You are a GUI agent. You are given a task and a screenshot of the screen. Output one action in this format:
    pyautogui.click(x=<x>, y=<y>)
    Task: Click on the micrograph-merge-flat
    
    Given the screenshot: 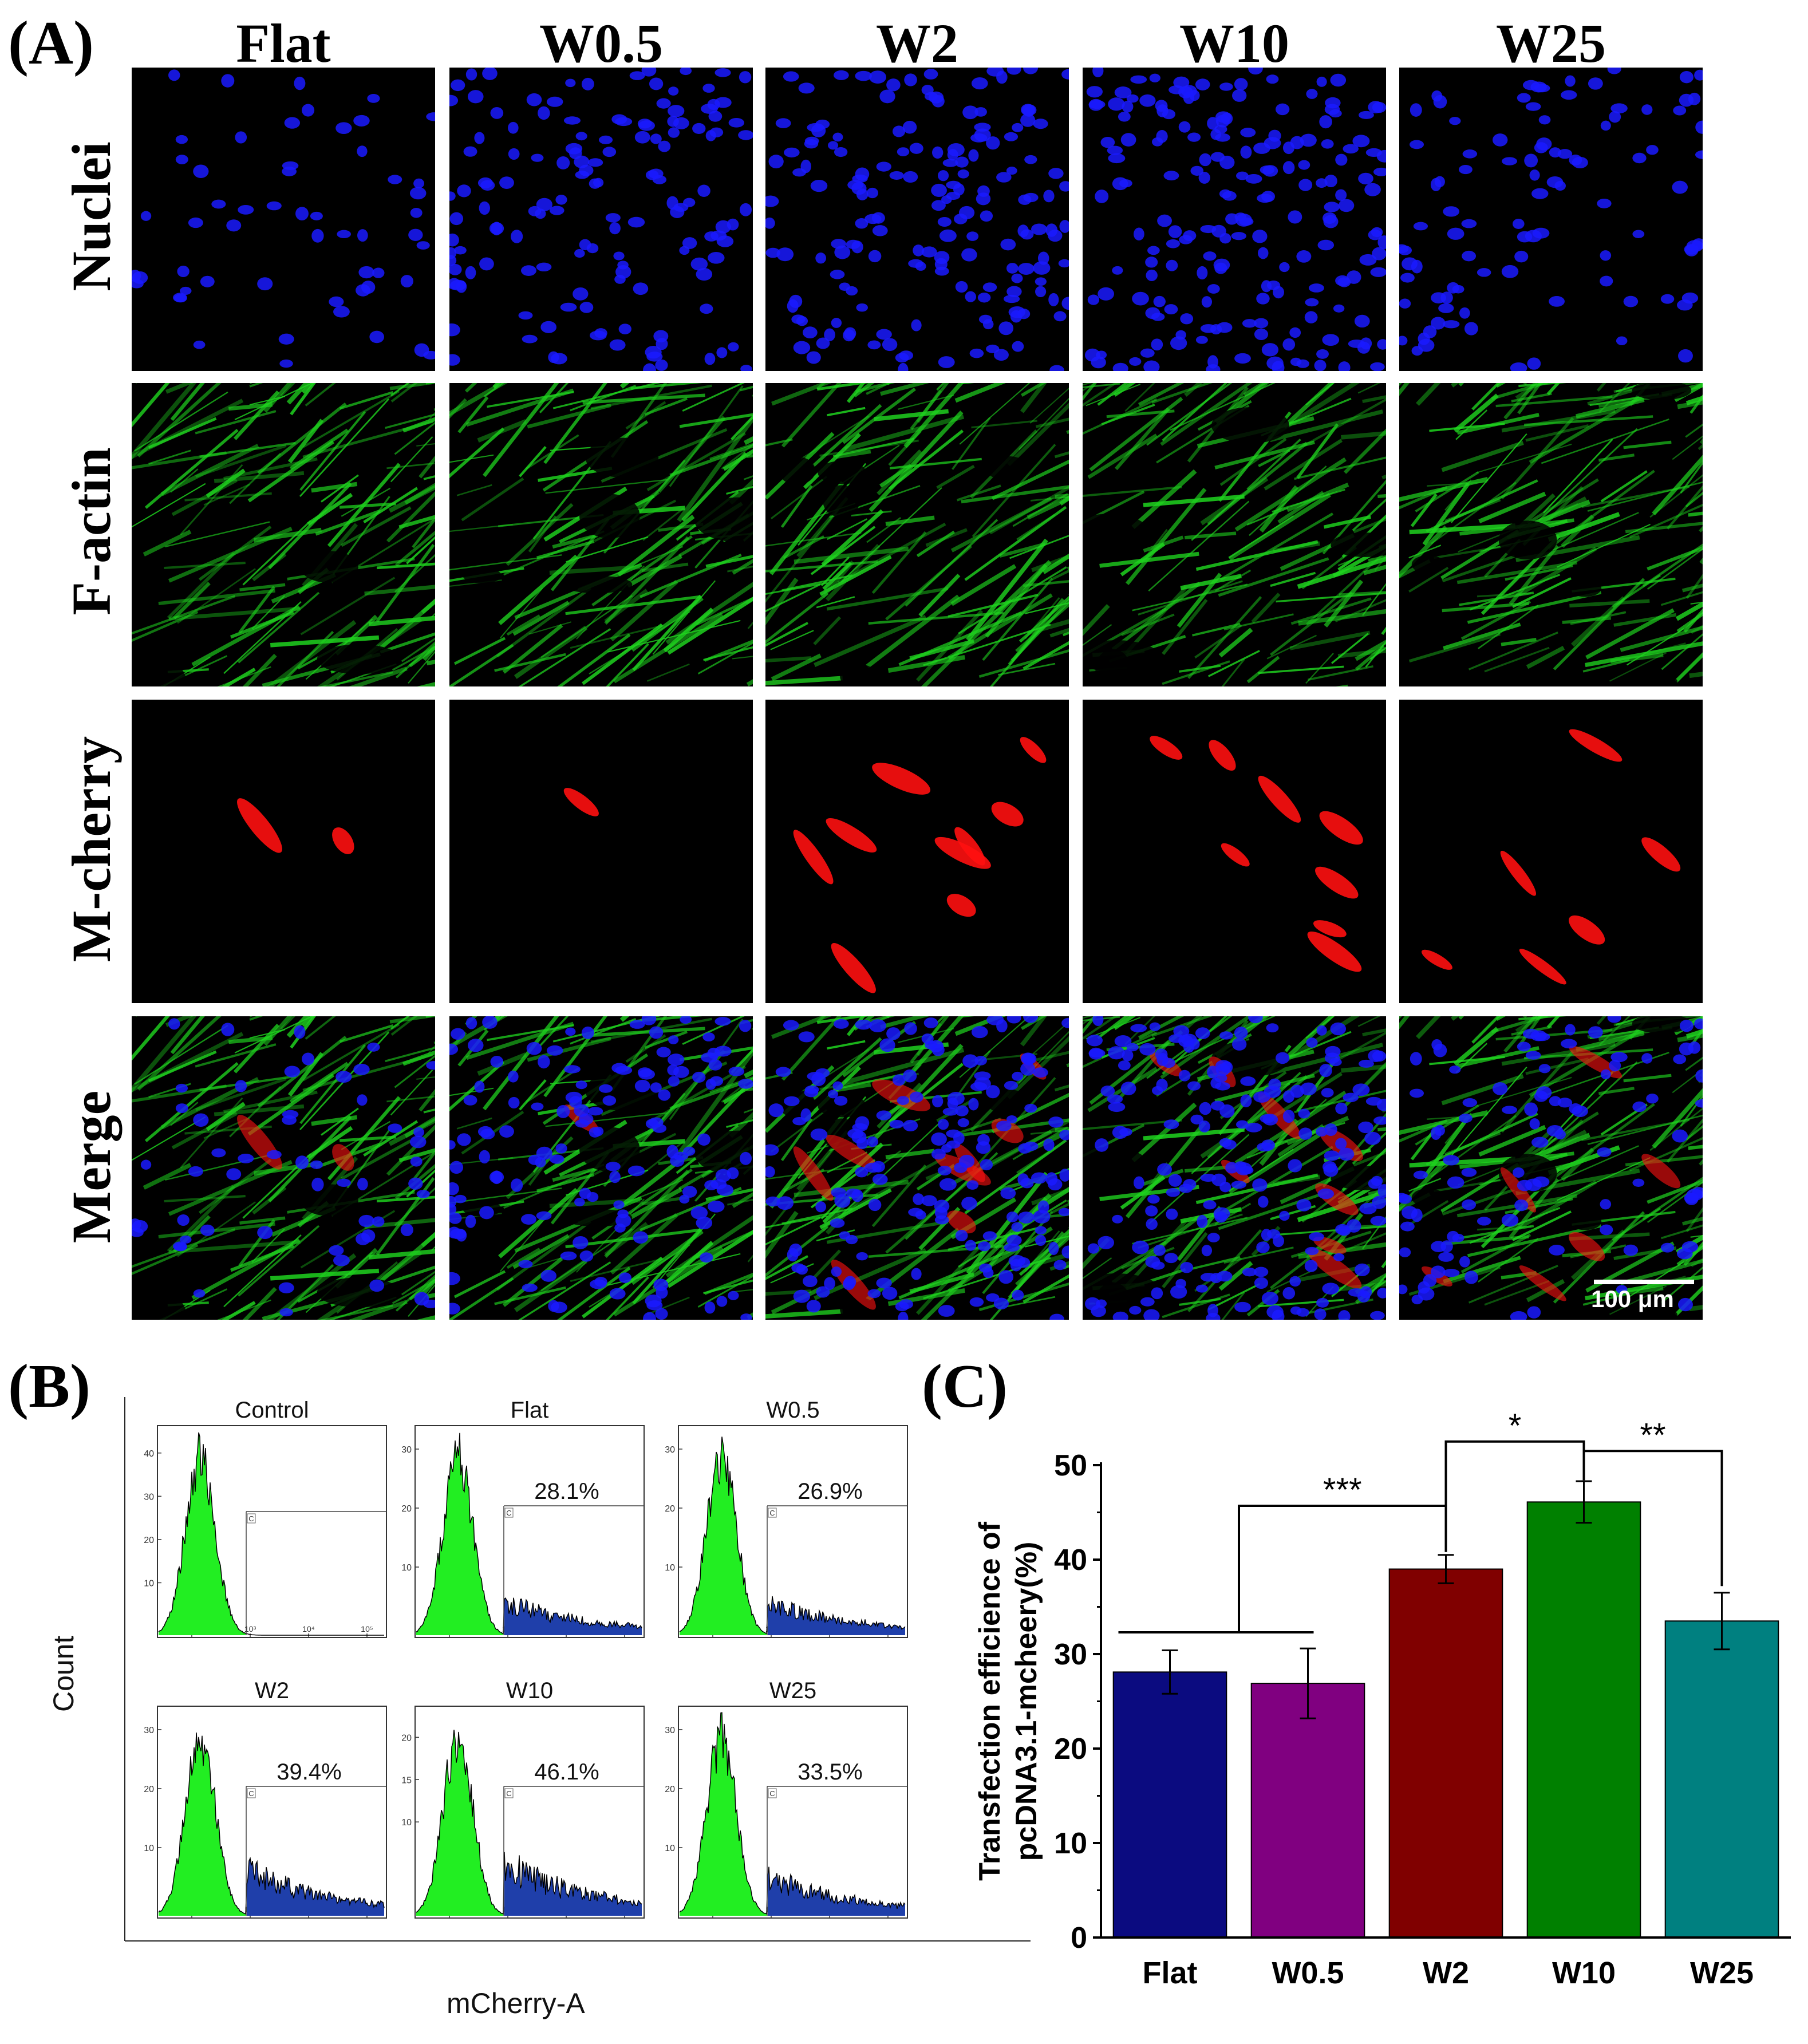 What is the action you would take?
    pyautogui.click(x=283, y=1168)
    